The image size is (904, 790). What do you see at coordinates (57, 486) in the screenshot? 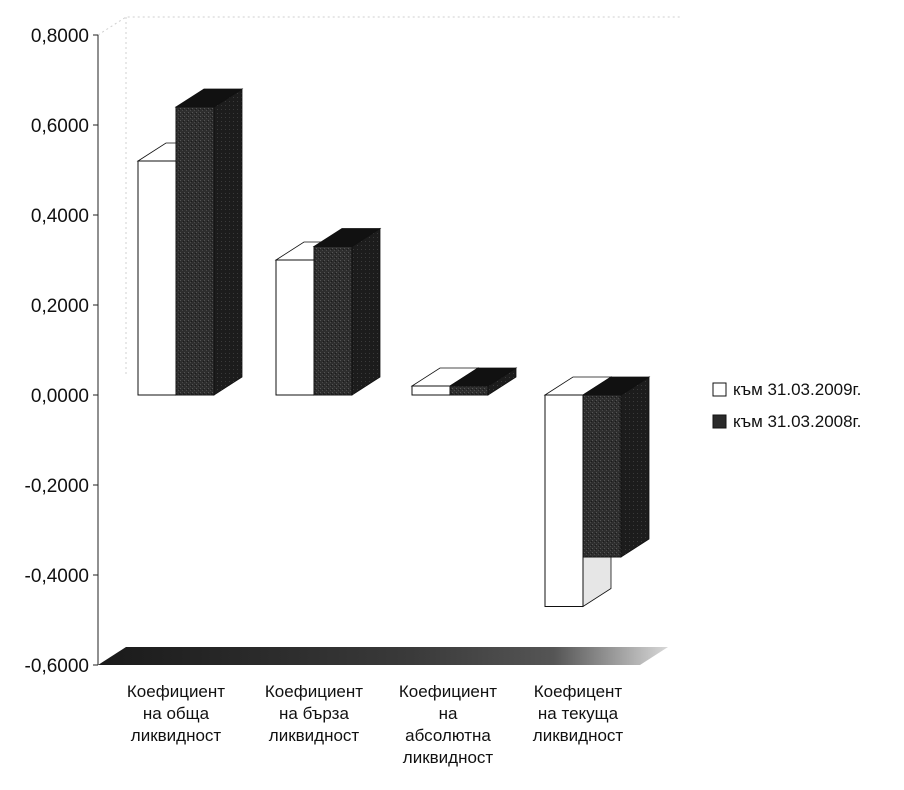
I see `y-tick-label: -0,2000` at bounding box center [57, 486].